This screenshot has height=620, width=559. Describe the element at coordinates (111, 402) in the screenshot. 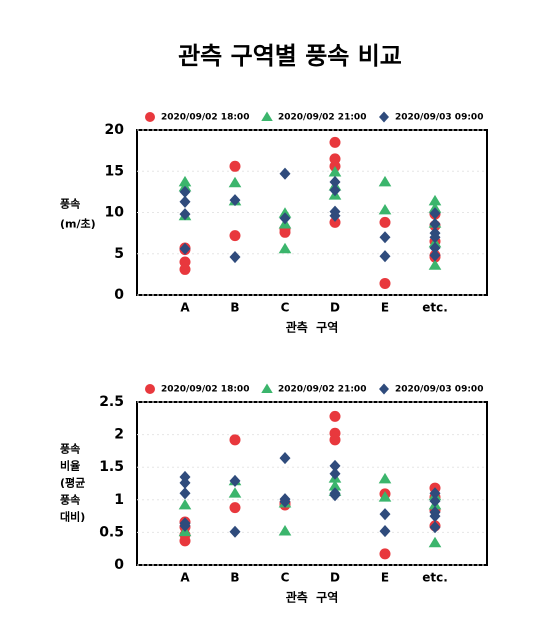

I see `y-tick-label: 2.5` at that location.